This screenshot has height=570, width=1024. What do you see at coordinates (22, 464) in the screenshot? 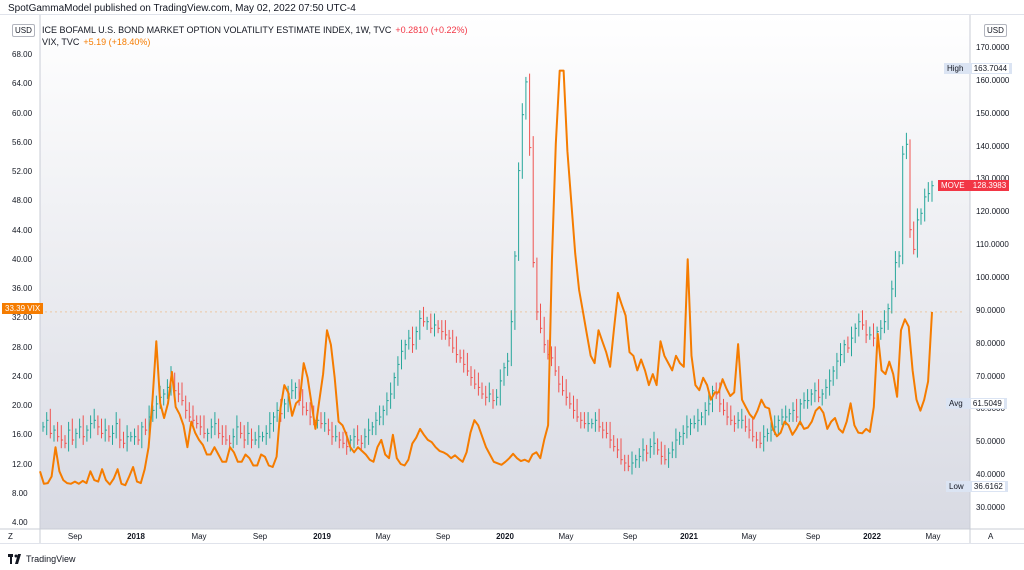
I see `left-tick-14: 12.00` at bounding box center [22, 464].